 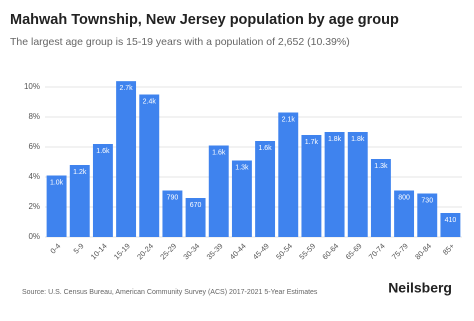 What do you see at coordinates (423, 251) in the screenshot?
I see `x-tick-label: 80-84` at bounding box center [423, 251].